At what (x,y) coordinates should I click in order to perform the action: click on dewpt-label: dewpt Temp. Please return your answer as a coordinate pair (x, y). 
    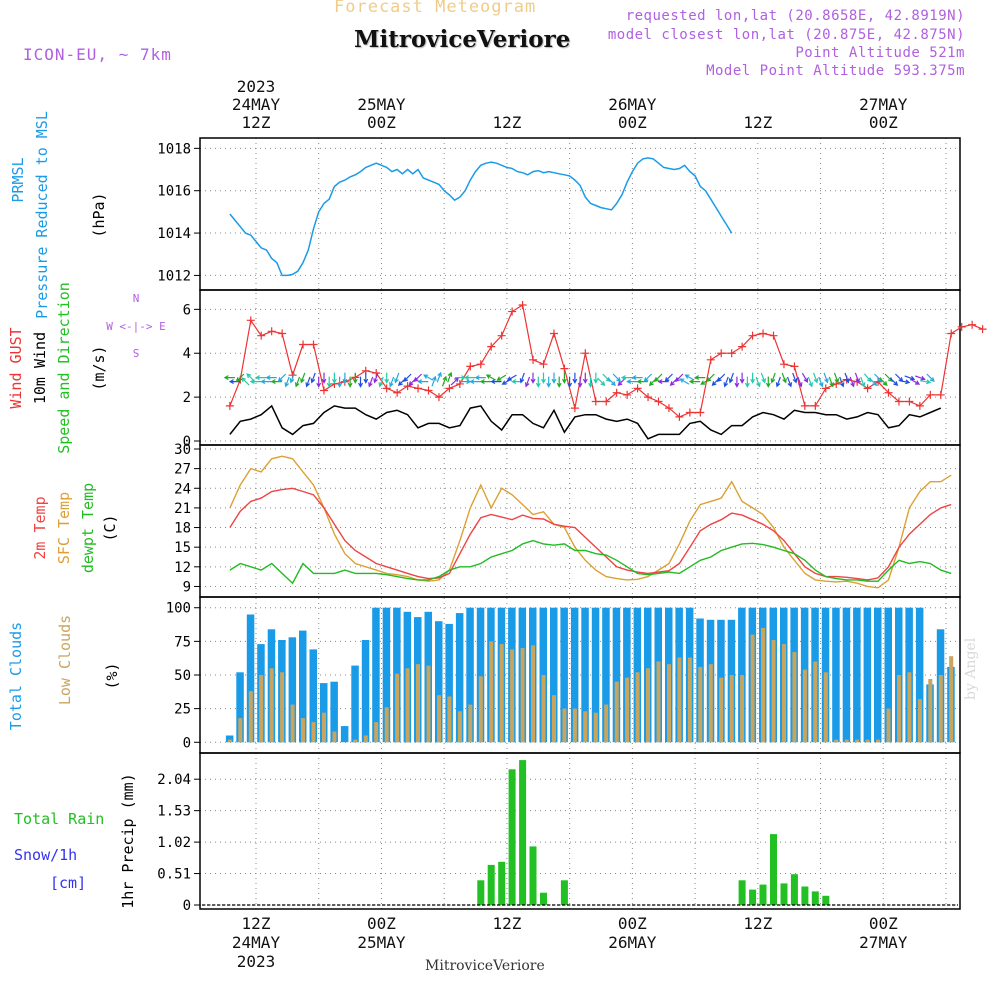
    Looking at the image, I should click on (88, 528).